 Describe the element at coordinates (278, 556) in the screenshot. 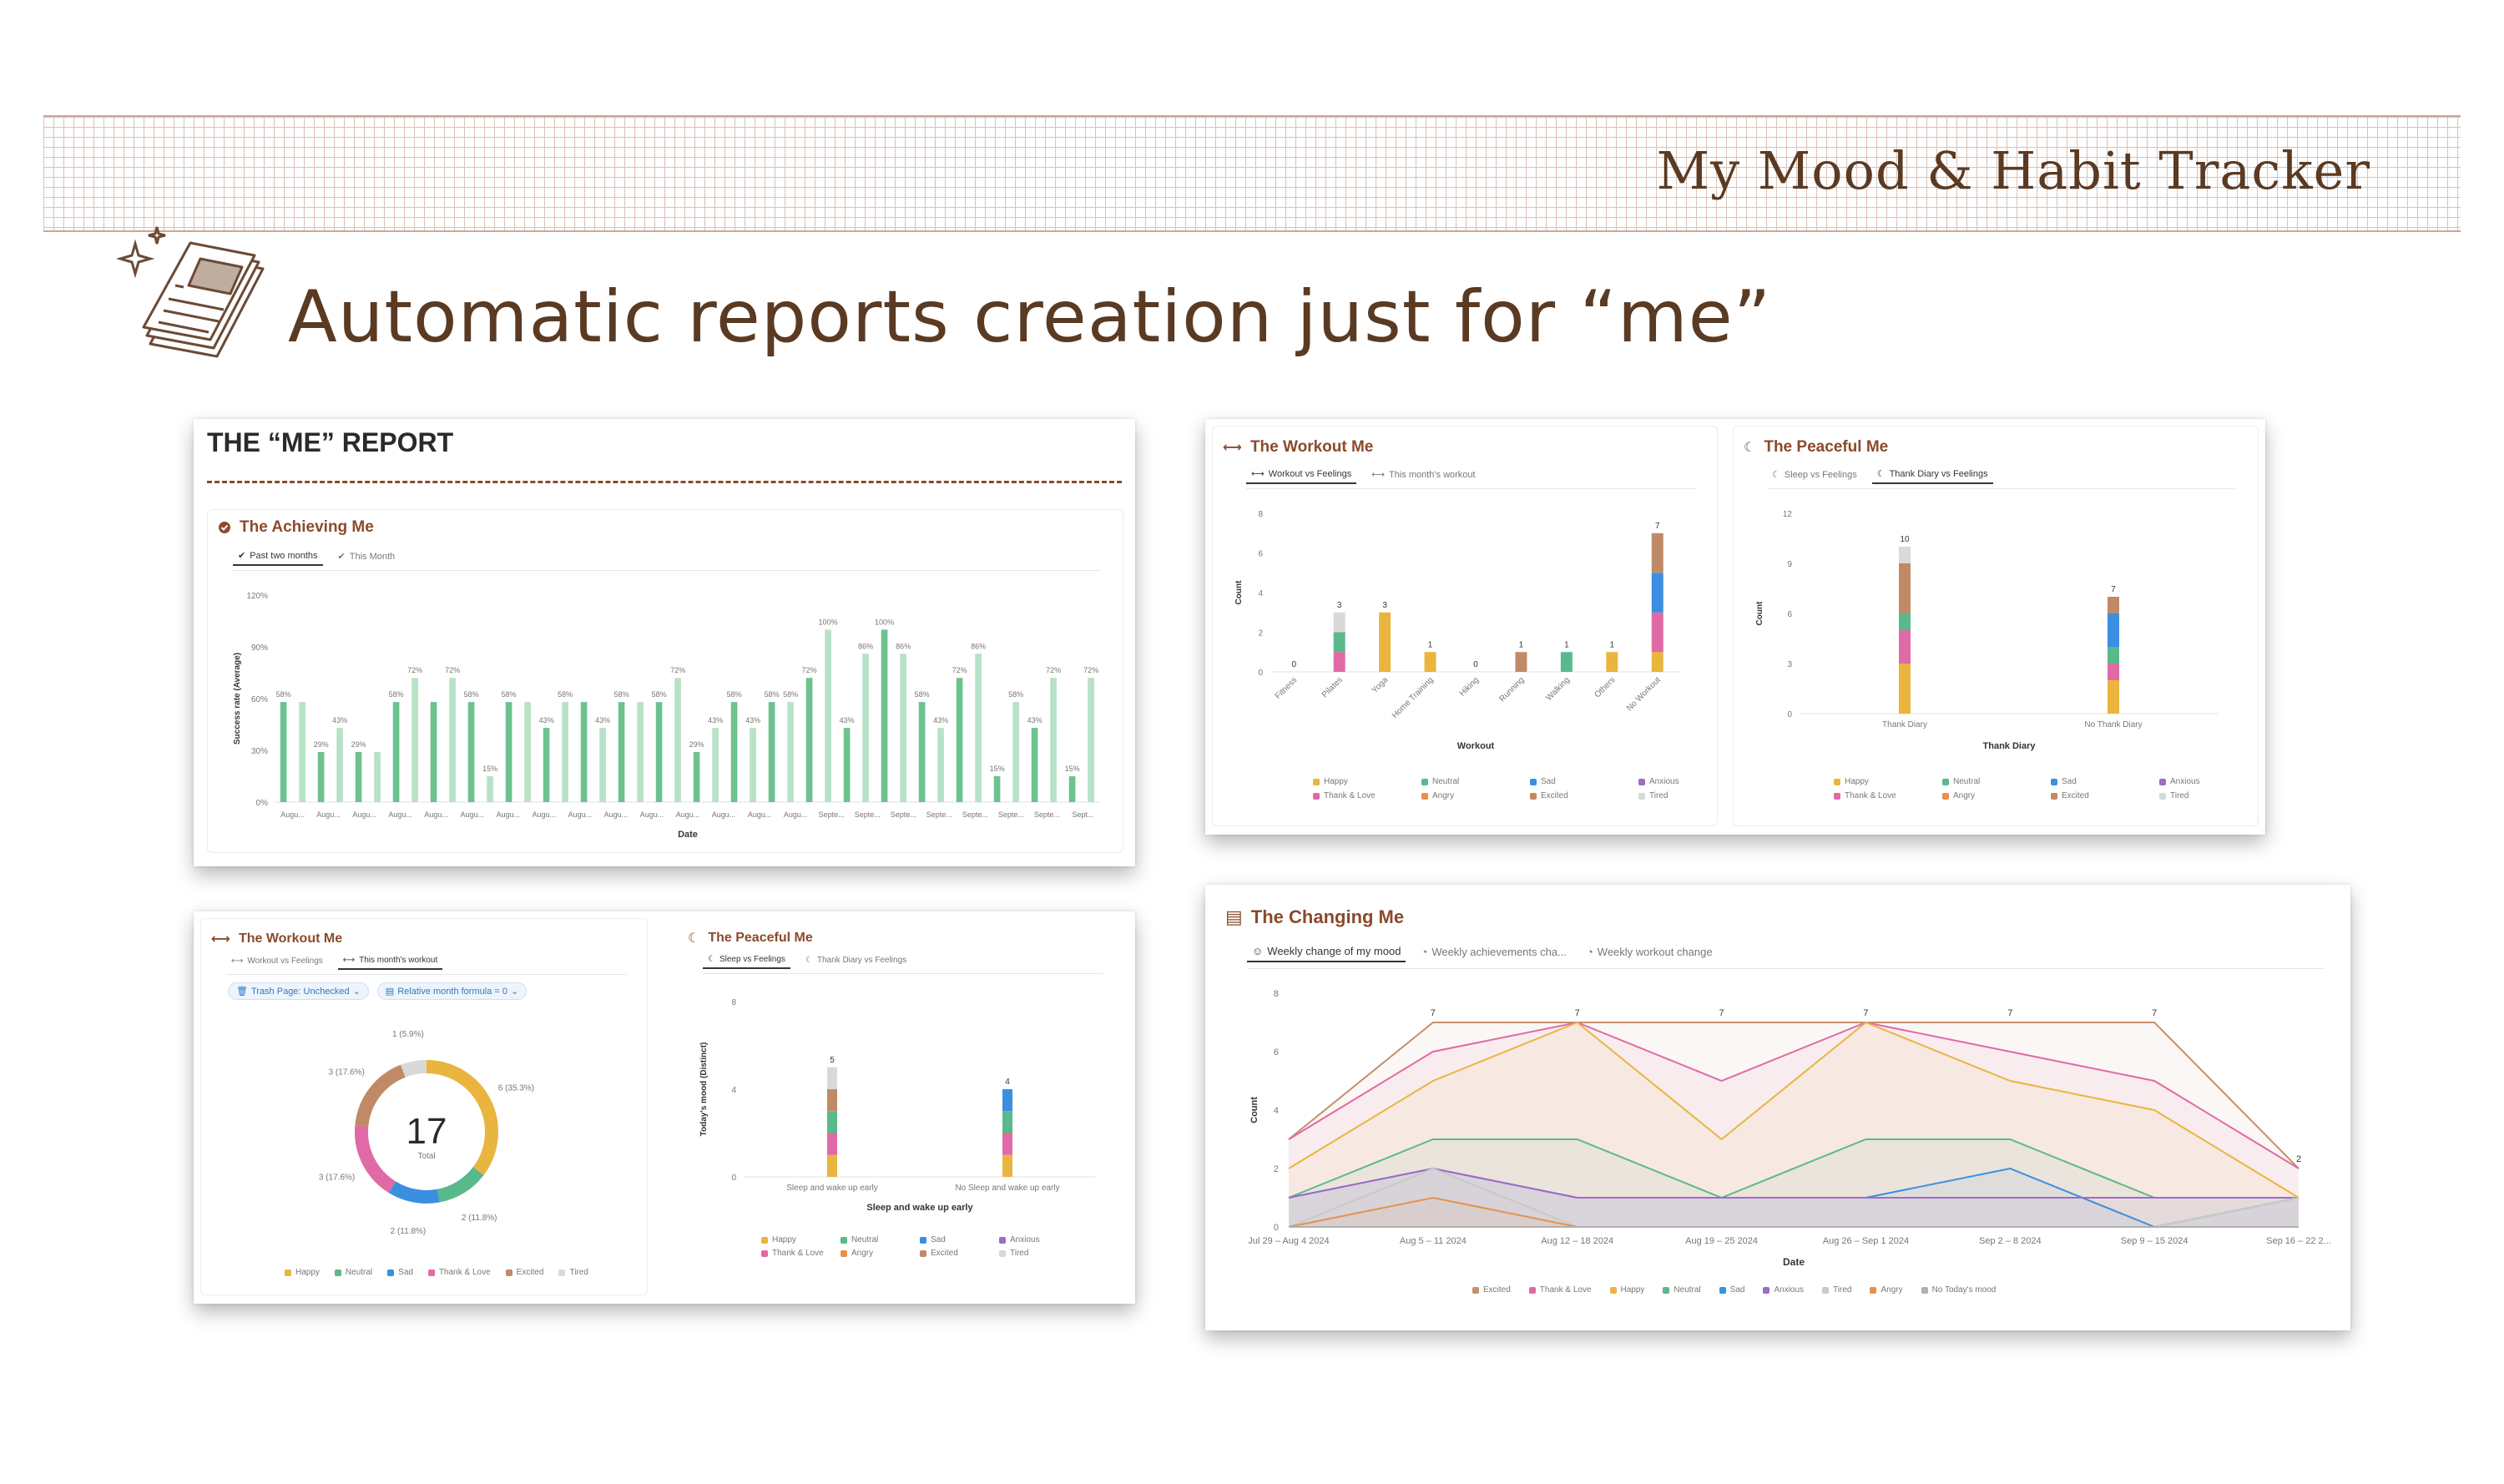

I see `tab-past-two-months: ✔ Past two months` at that location.